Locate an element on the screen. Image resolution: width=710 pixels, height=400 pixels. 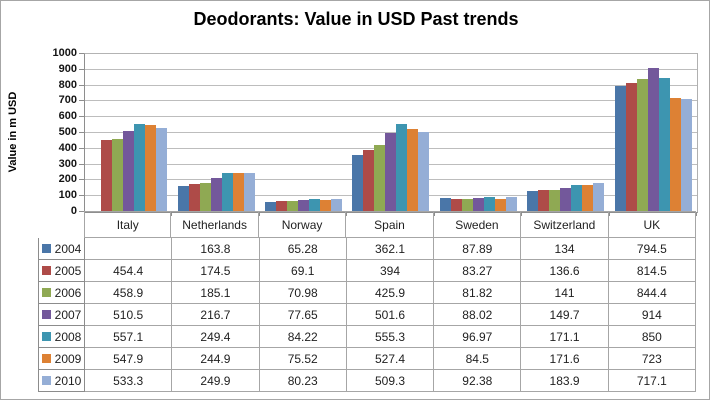
bar-group-sweden is located at coordinates (478, 133).